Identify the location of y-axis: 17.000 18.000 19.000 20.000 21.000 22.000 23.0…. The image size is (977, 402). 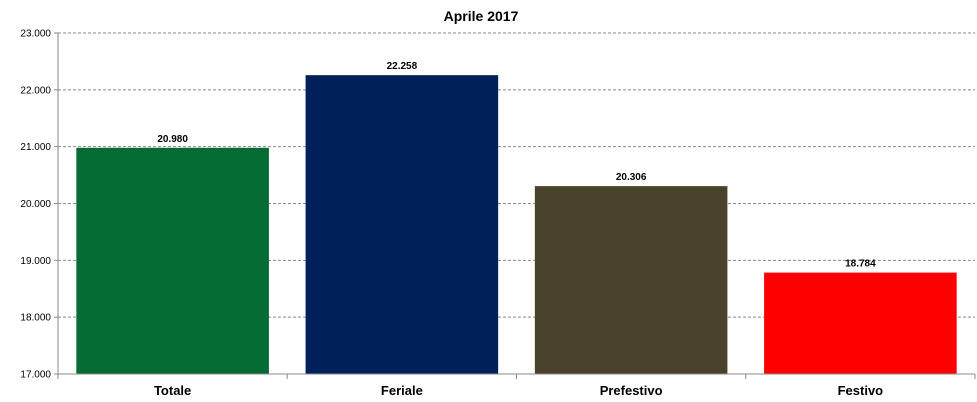
(39, 205).